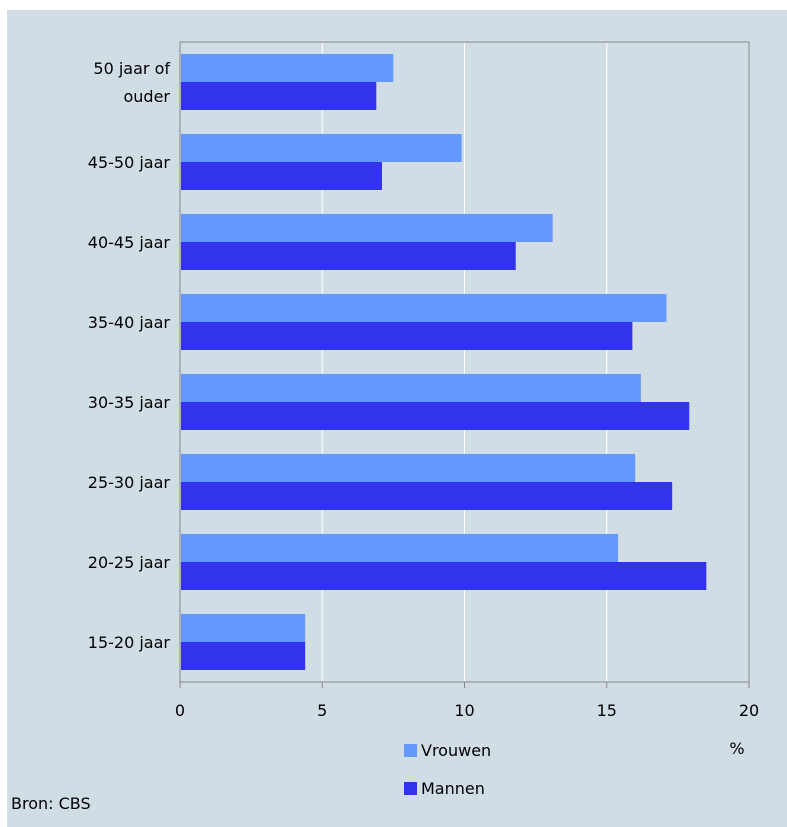  What do you see at coordinates (607, 710) in the screenshot?
I see `x-tick-label: 15` at bounding box center [607, 710].